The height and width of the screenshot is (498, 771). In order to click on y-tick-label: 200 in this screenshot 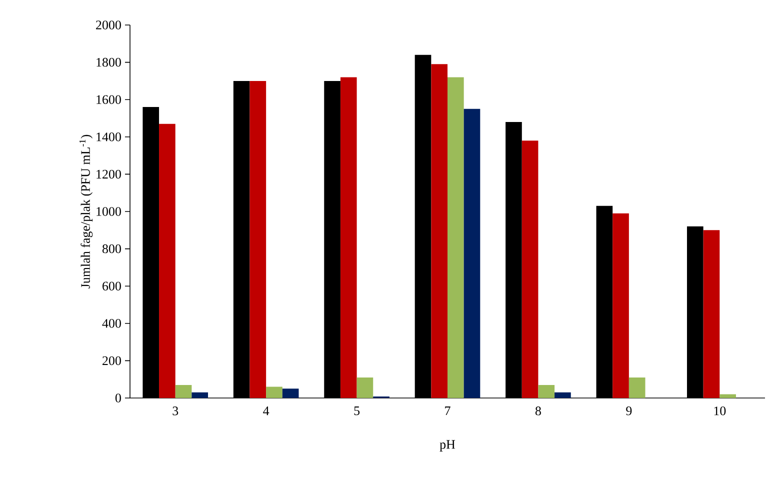, I will do `click(111, 361)`.